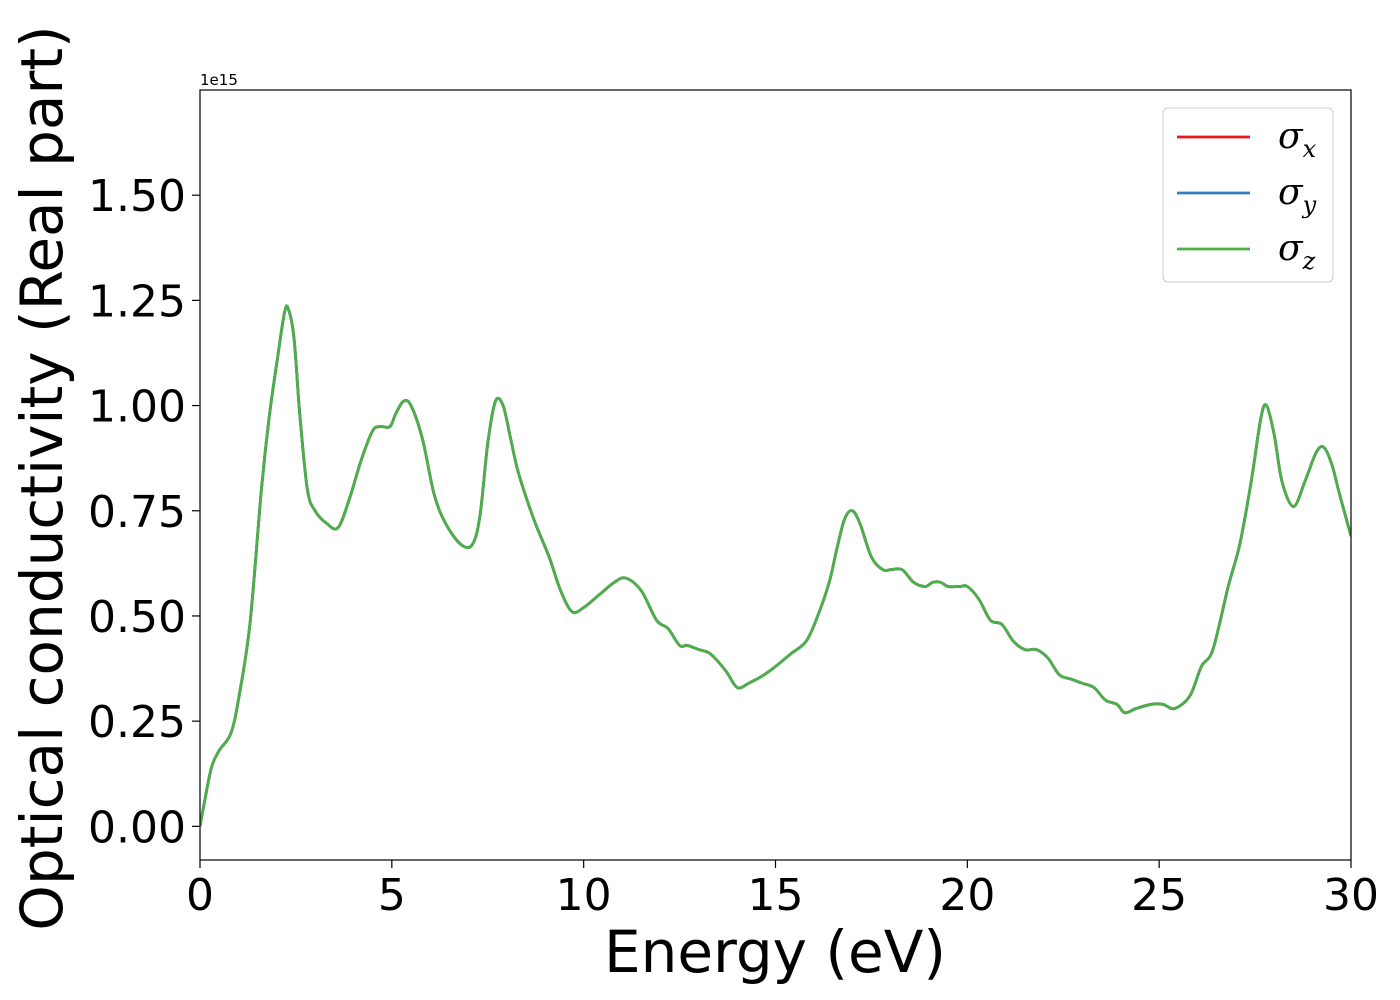 This screenshot has width=1400, height=1000. I want to click on x-tick-label: 30, so click(1351, 895).